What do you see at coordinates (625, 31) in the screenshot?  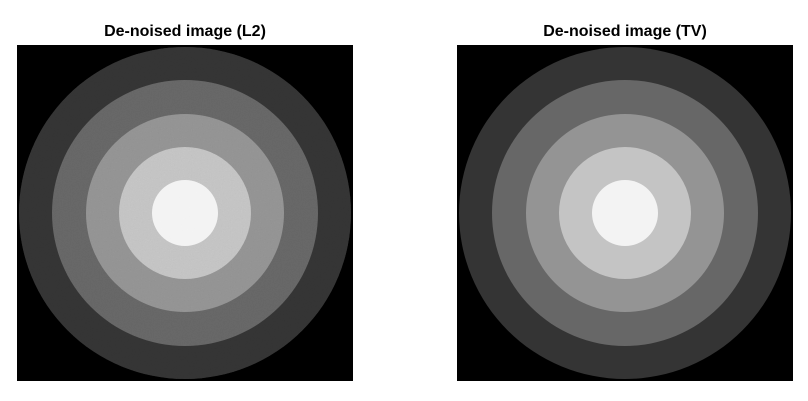 I see `panel-title-tv: De-noised image (TV)` at bounding box center [625, 31].